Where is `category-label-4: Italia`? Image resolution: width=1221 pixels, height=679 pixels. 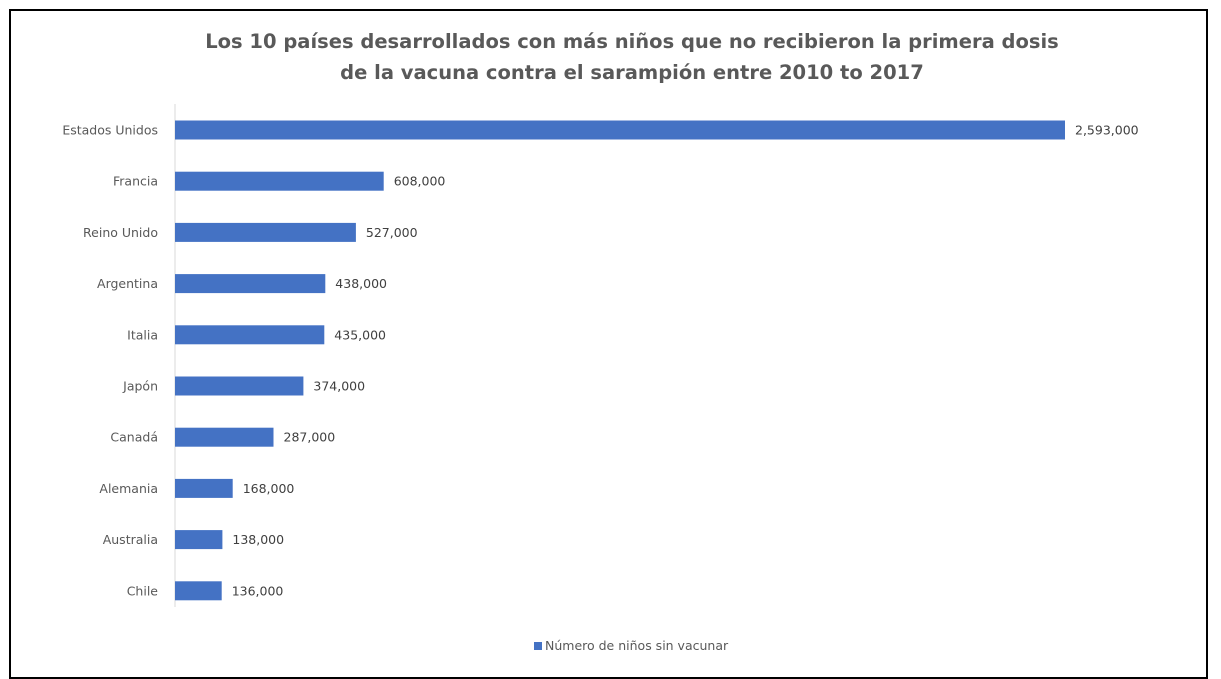
category-label-4: Italia is located at coordinates (142, 334).